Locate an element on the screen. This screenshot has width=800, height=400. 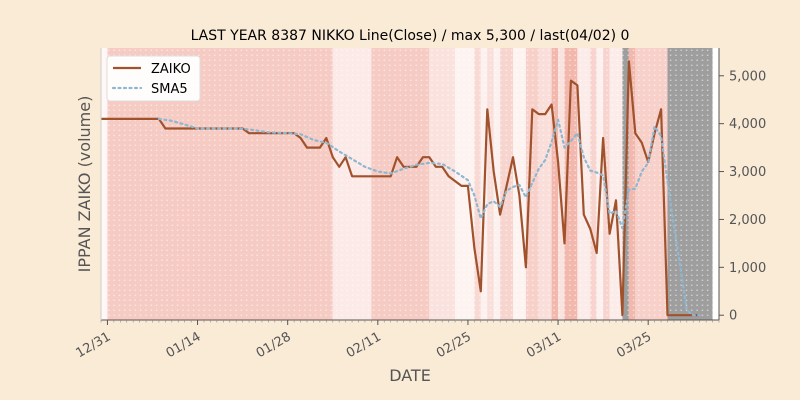
legend: ZAIKO SMA5 is located at coordinates (153, 78).